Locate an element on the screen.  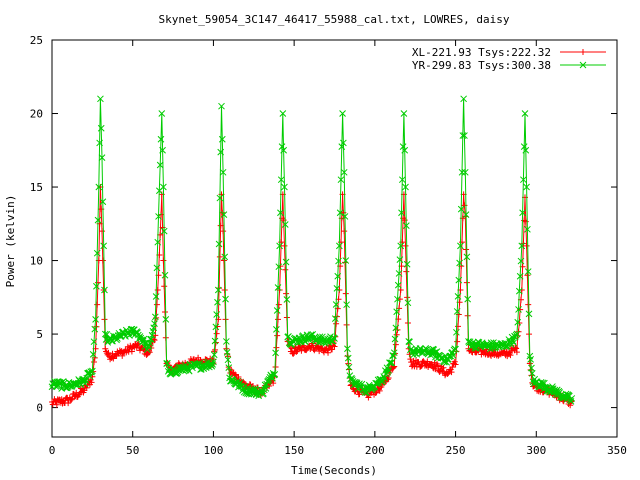
y-tick-label: 5 is located at coordinates (39, 334).